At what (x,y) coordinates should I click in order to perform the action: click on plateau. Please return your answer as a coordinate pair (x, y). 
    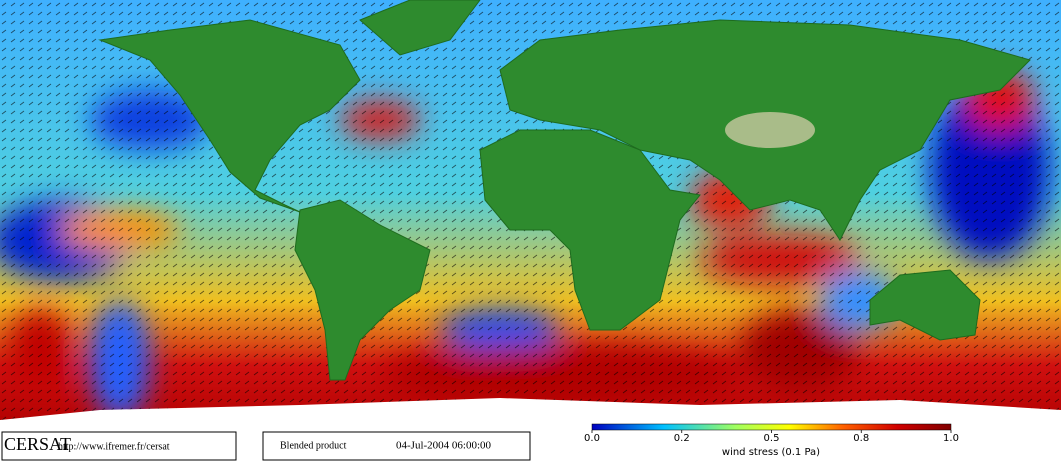
    Looking at the image, I should click on (770, 130).